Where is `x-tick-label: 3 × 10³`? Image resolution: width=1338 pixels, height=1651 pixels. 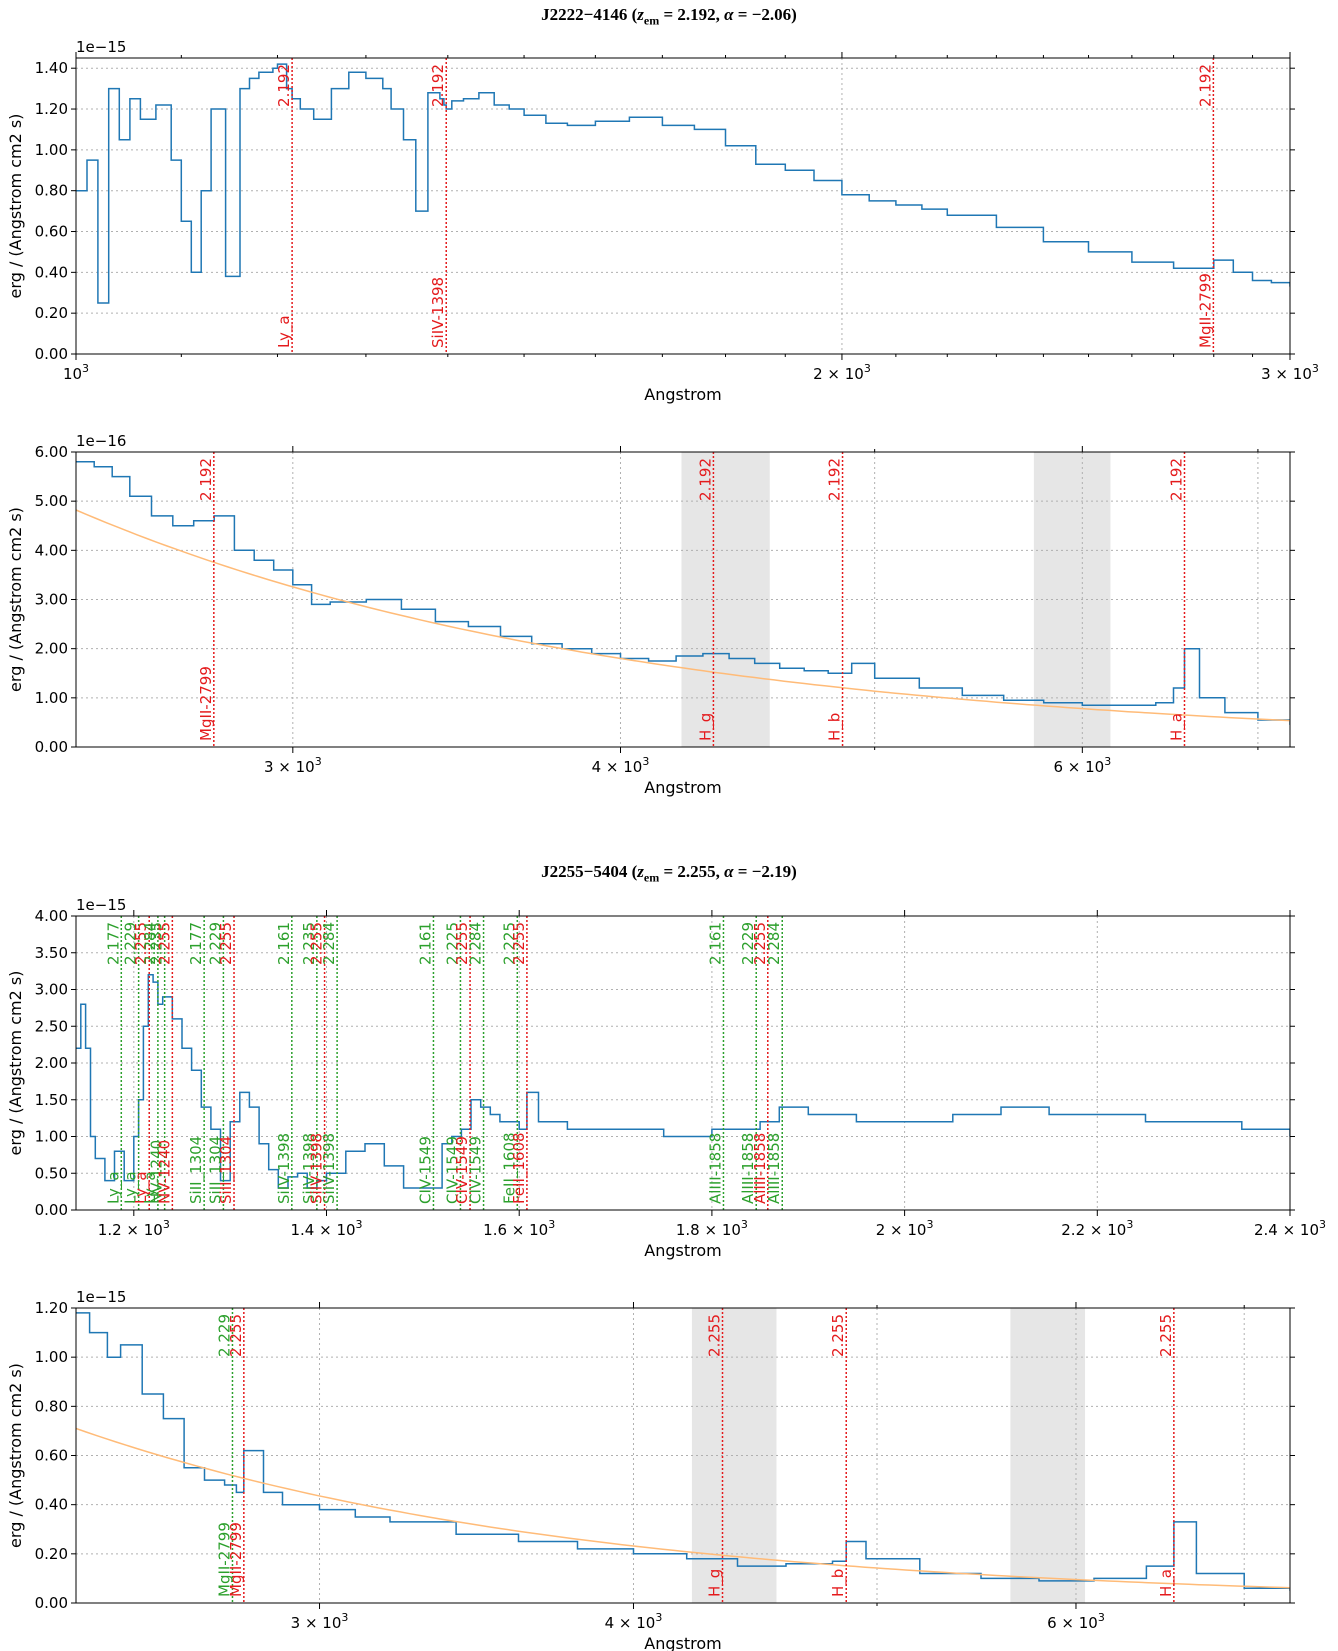 x-tick-label: 3 × 10³ is located at coordinates (1290, 372).